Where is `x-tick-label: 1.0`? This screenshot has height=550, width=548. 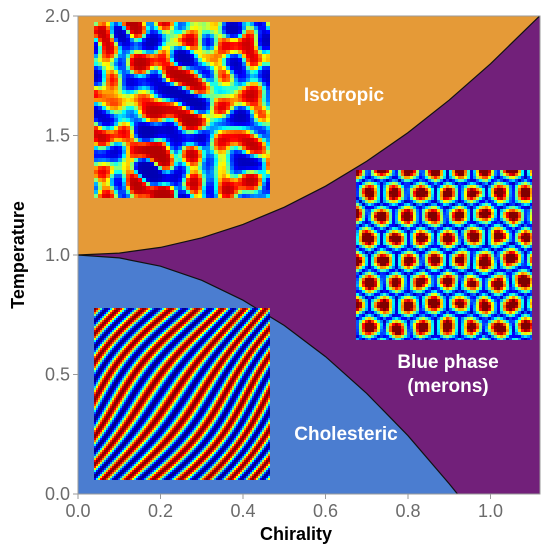 x-tick-label: 1.0 is located at coordinates (490, 511).